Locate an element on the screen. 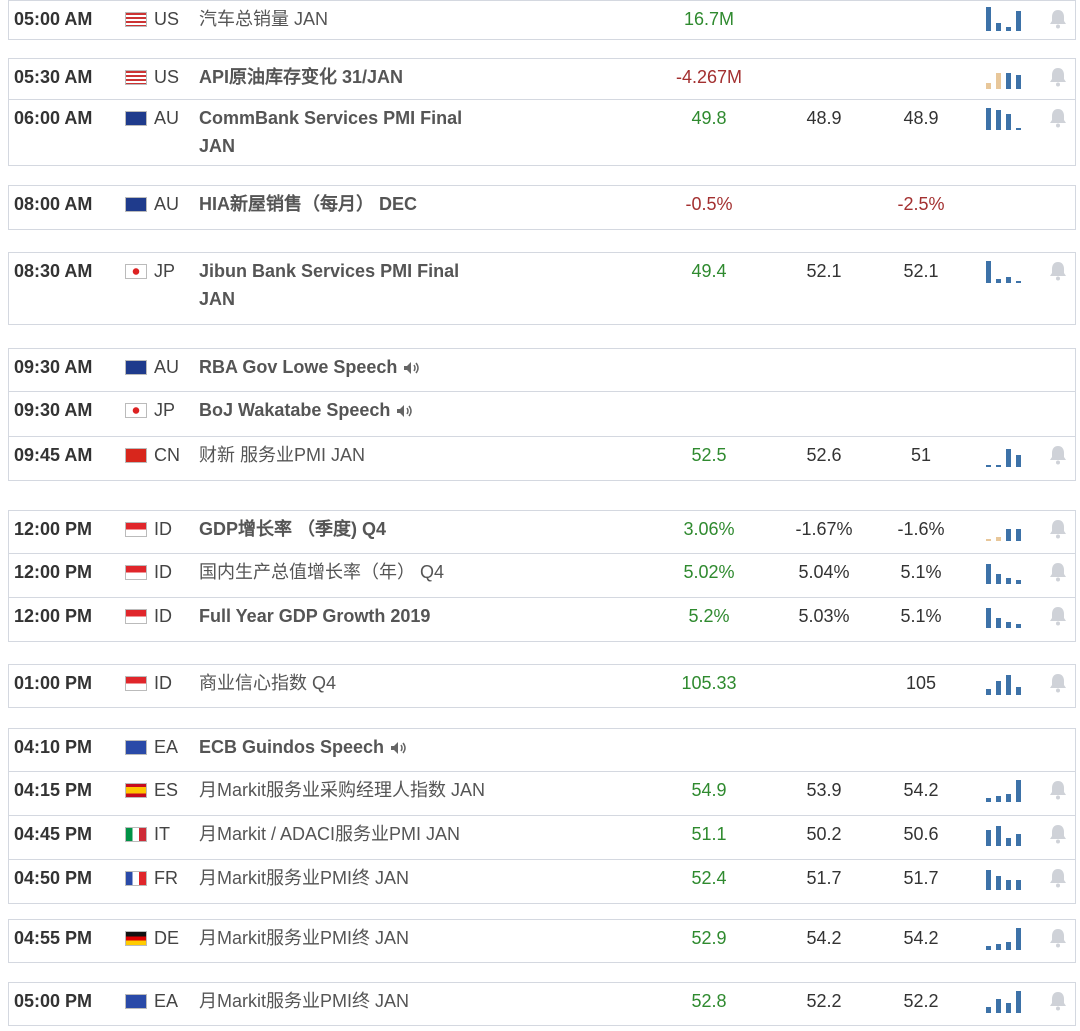  actual-value: 49.4 is located at coordinates (709, 271).